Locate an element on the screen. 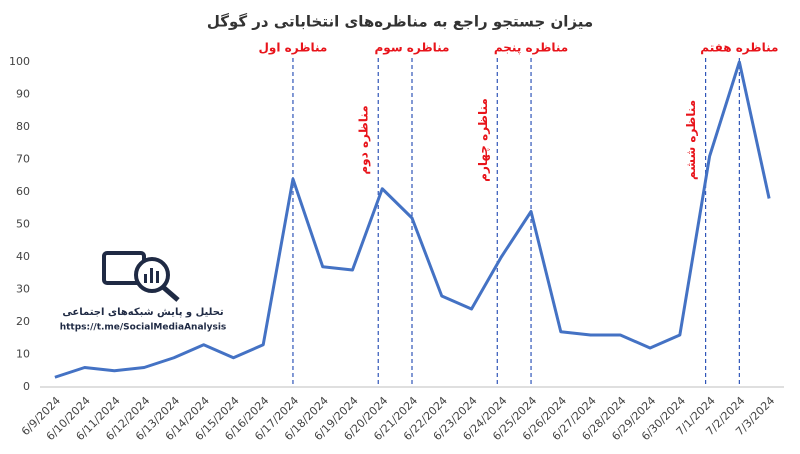 The height and width of the screenshot is (454, 800). annotation-label: مناظره اول is located at coordinates (293, 48).